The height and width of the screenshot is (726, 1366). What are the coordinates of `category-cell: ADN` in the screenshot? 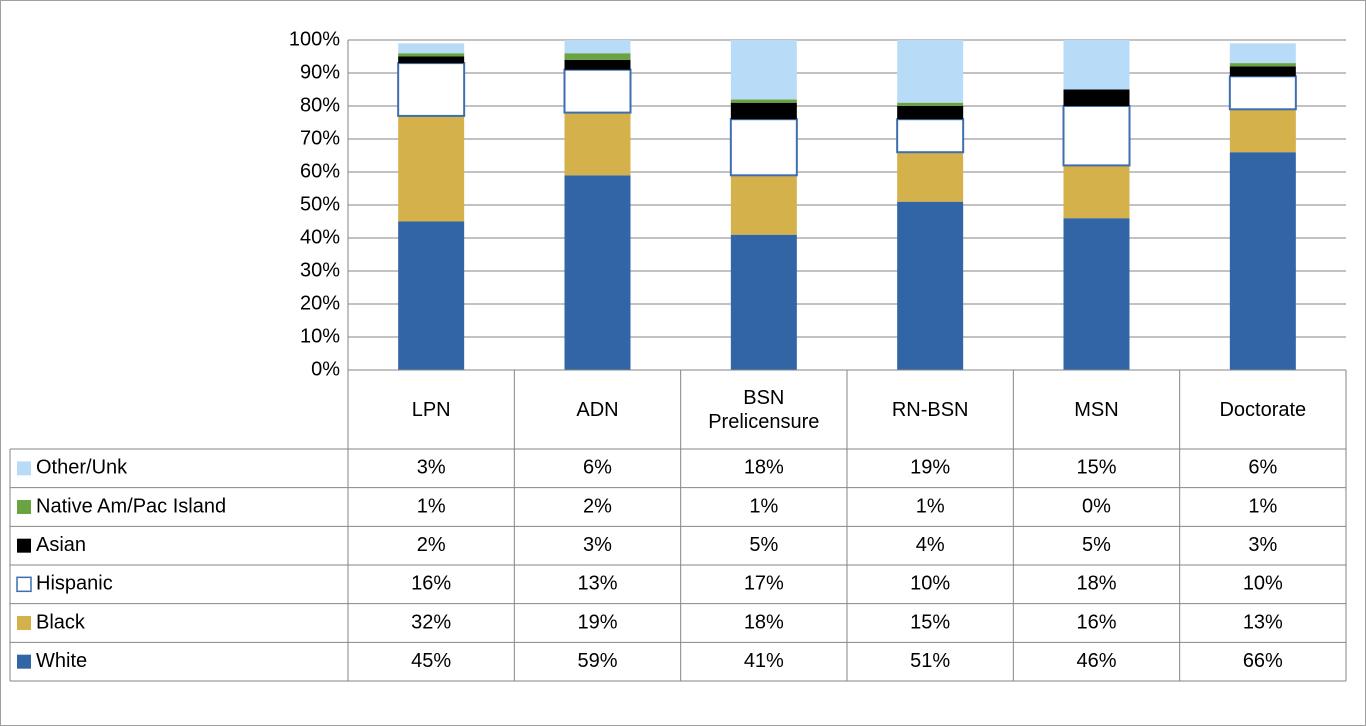 It's located at (597, 409).